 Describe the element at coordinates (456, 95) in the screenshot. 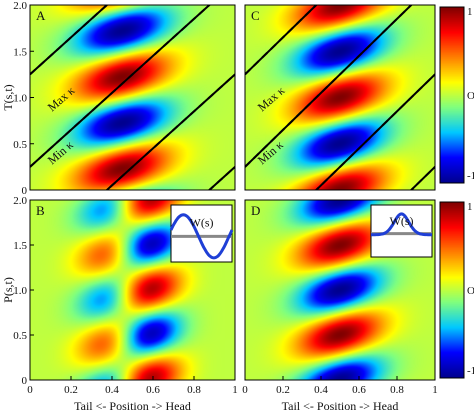

I see `colorbar-top: 1 O -1` at that location.